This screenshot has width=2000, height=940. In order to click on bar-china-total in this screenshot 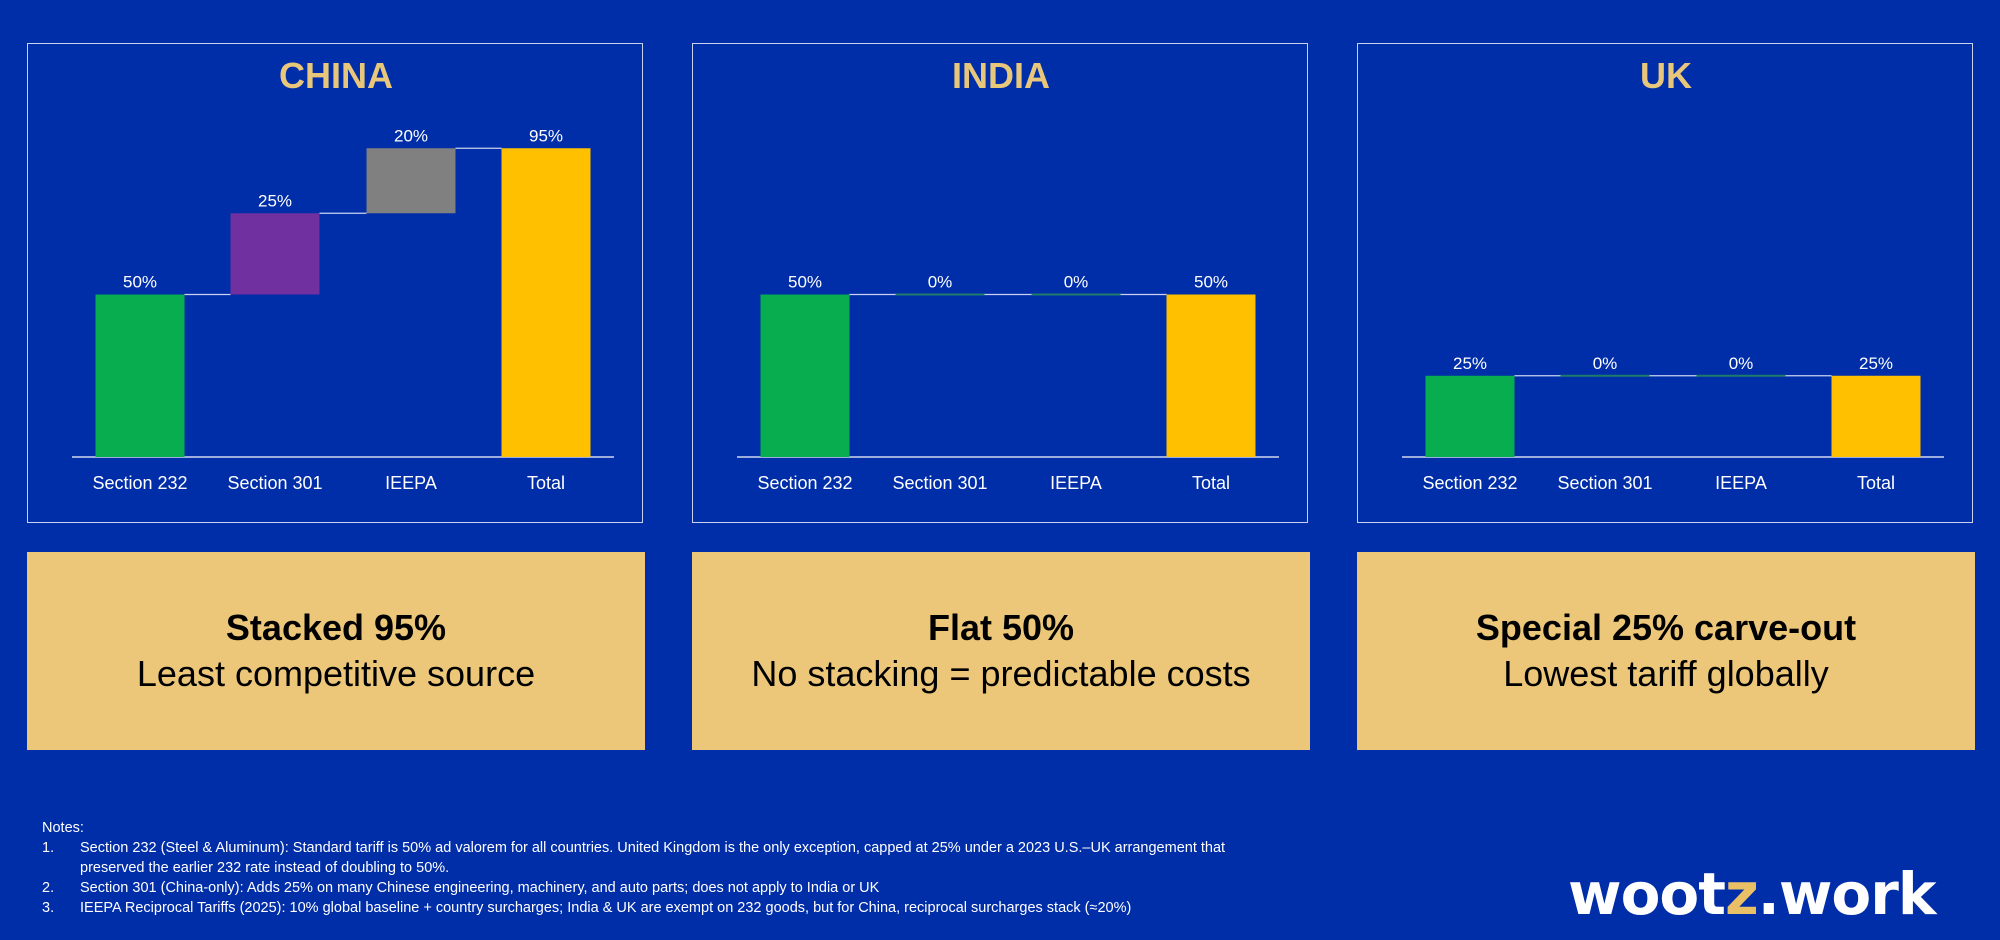, I will do `click(546, 302)`.